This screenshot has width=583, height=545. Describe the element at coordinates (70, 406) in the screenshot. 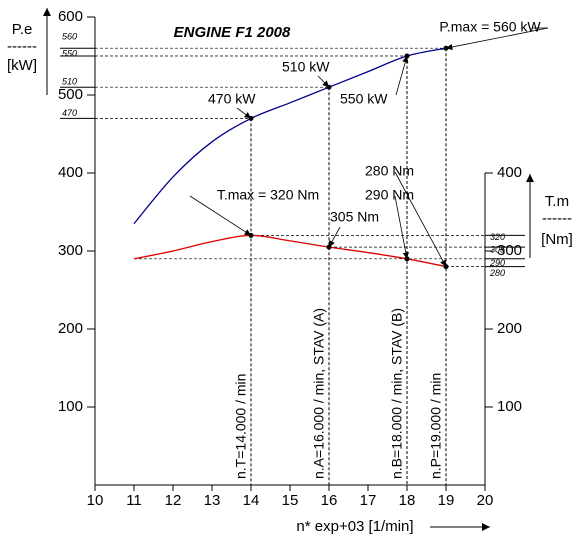

I see `y-tick-label: 100` at that location.